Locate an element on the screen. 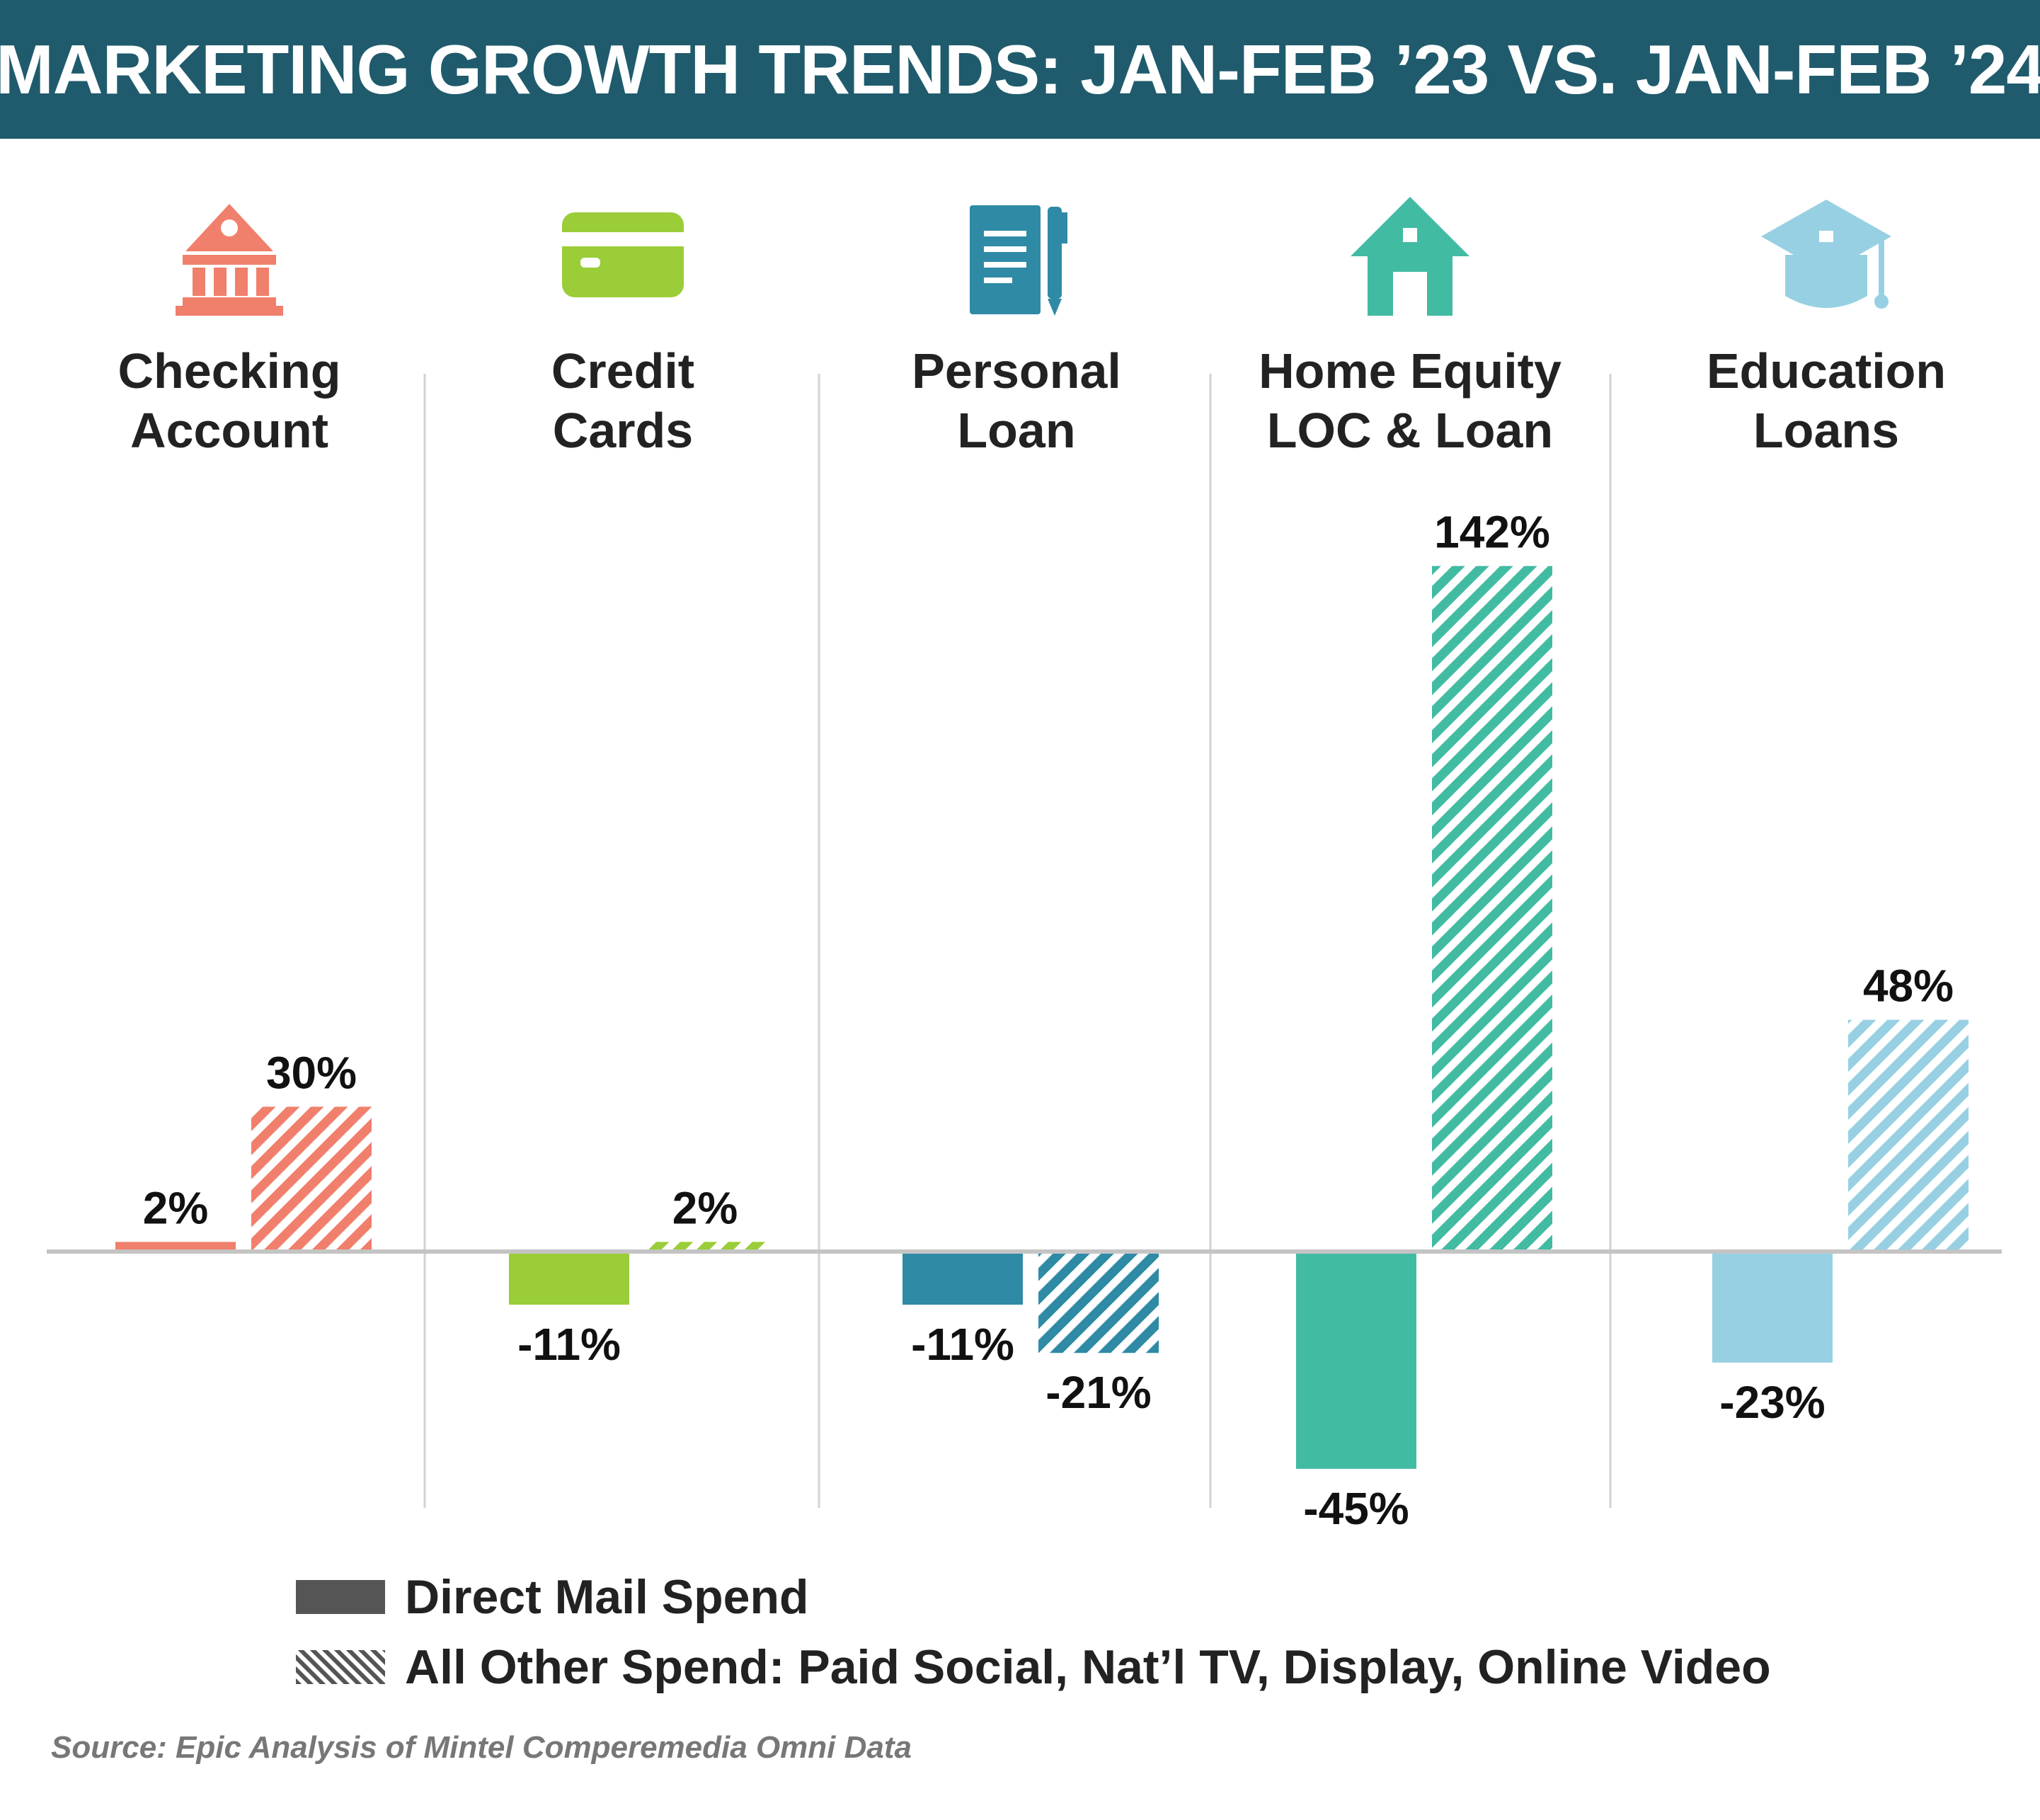 The image size is (2040, 1820). data-label: -45% is located at coordinates (1356, 1508).